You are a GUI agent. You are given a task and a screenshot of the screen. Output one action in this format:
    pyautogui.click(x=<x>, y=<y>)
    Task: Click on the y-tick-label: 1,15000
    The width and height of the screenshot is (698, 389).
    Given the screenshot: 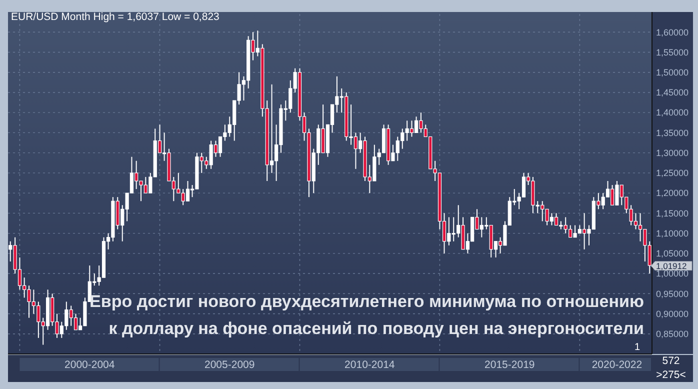 What is the action you would take?
    pyautogui.click(x=672, y=213)
    